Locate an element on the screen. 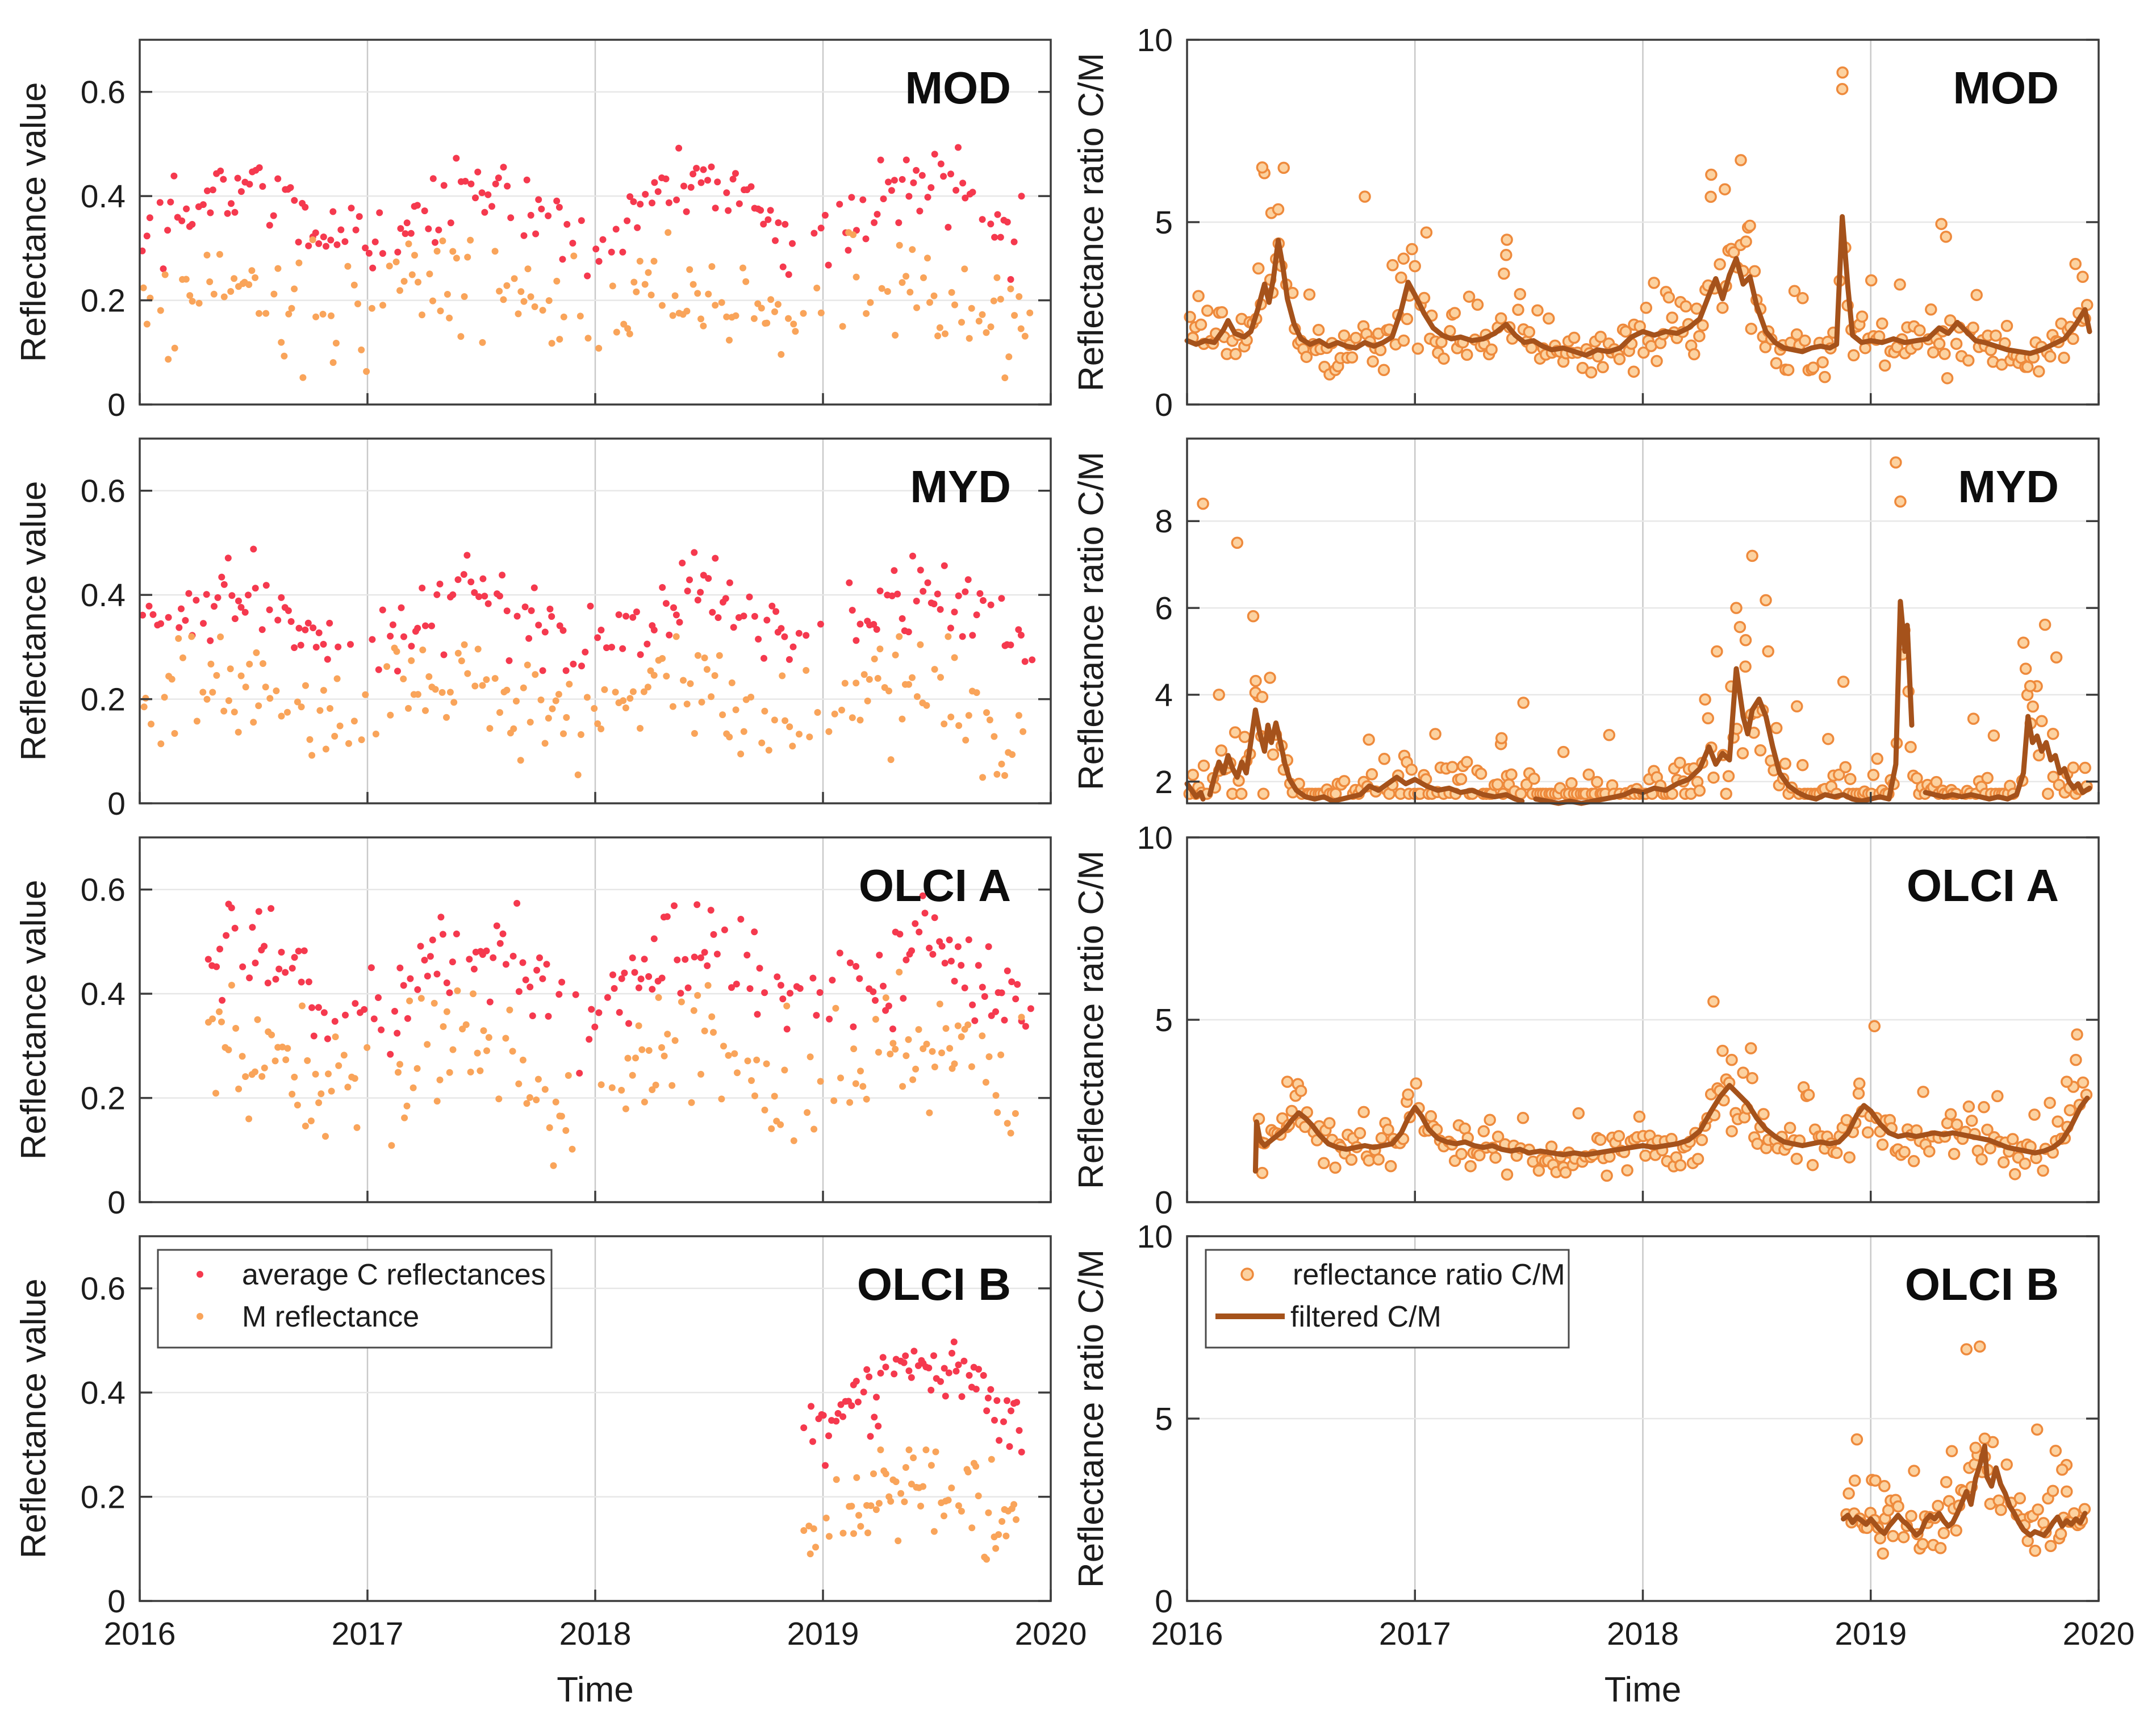 This screenshot has height=1718, width=2156. legend-marker-m-dot is located at coordinates (200, 1316).